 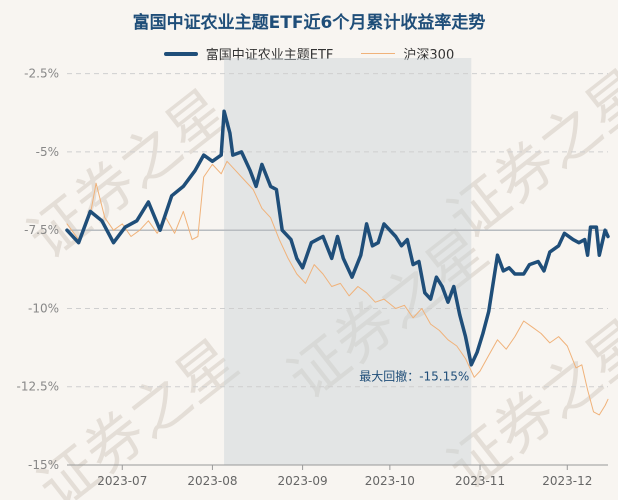 I want to click on legend-label-hs300: 沪深300, so click(x=429, y=55).